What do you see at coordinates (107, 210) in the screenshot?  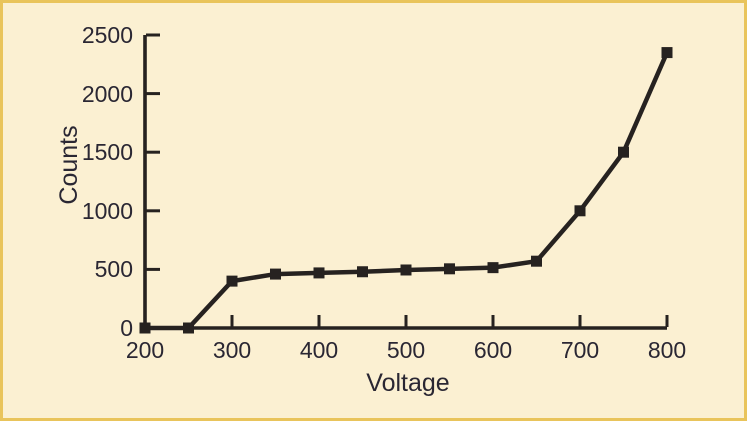 I see `y-tick-label: 1000` at bounding box center [107, 210].